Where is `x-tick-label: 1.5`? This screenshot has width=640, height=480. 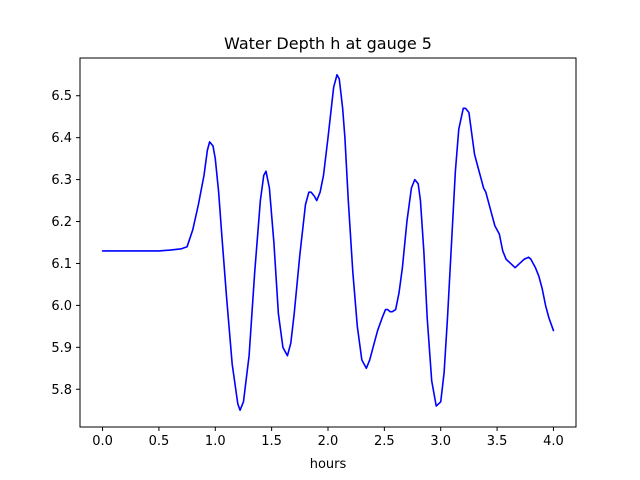 x-tick-label: 1.5 is located at coordinates (271, 441).